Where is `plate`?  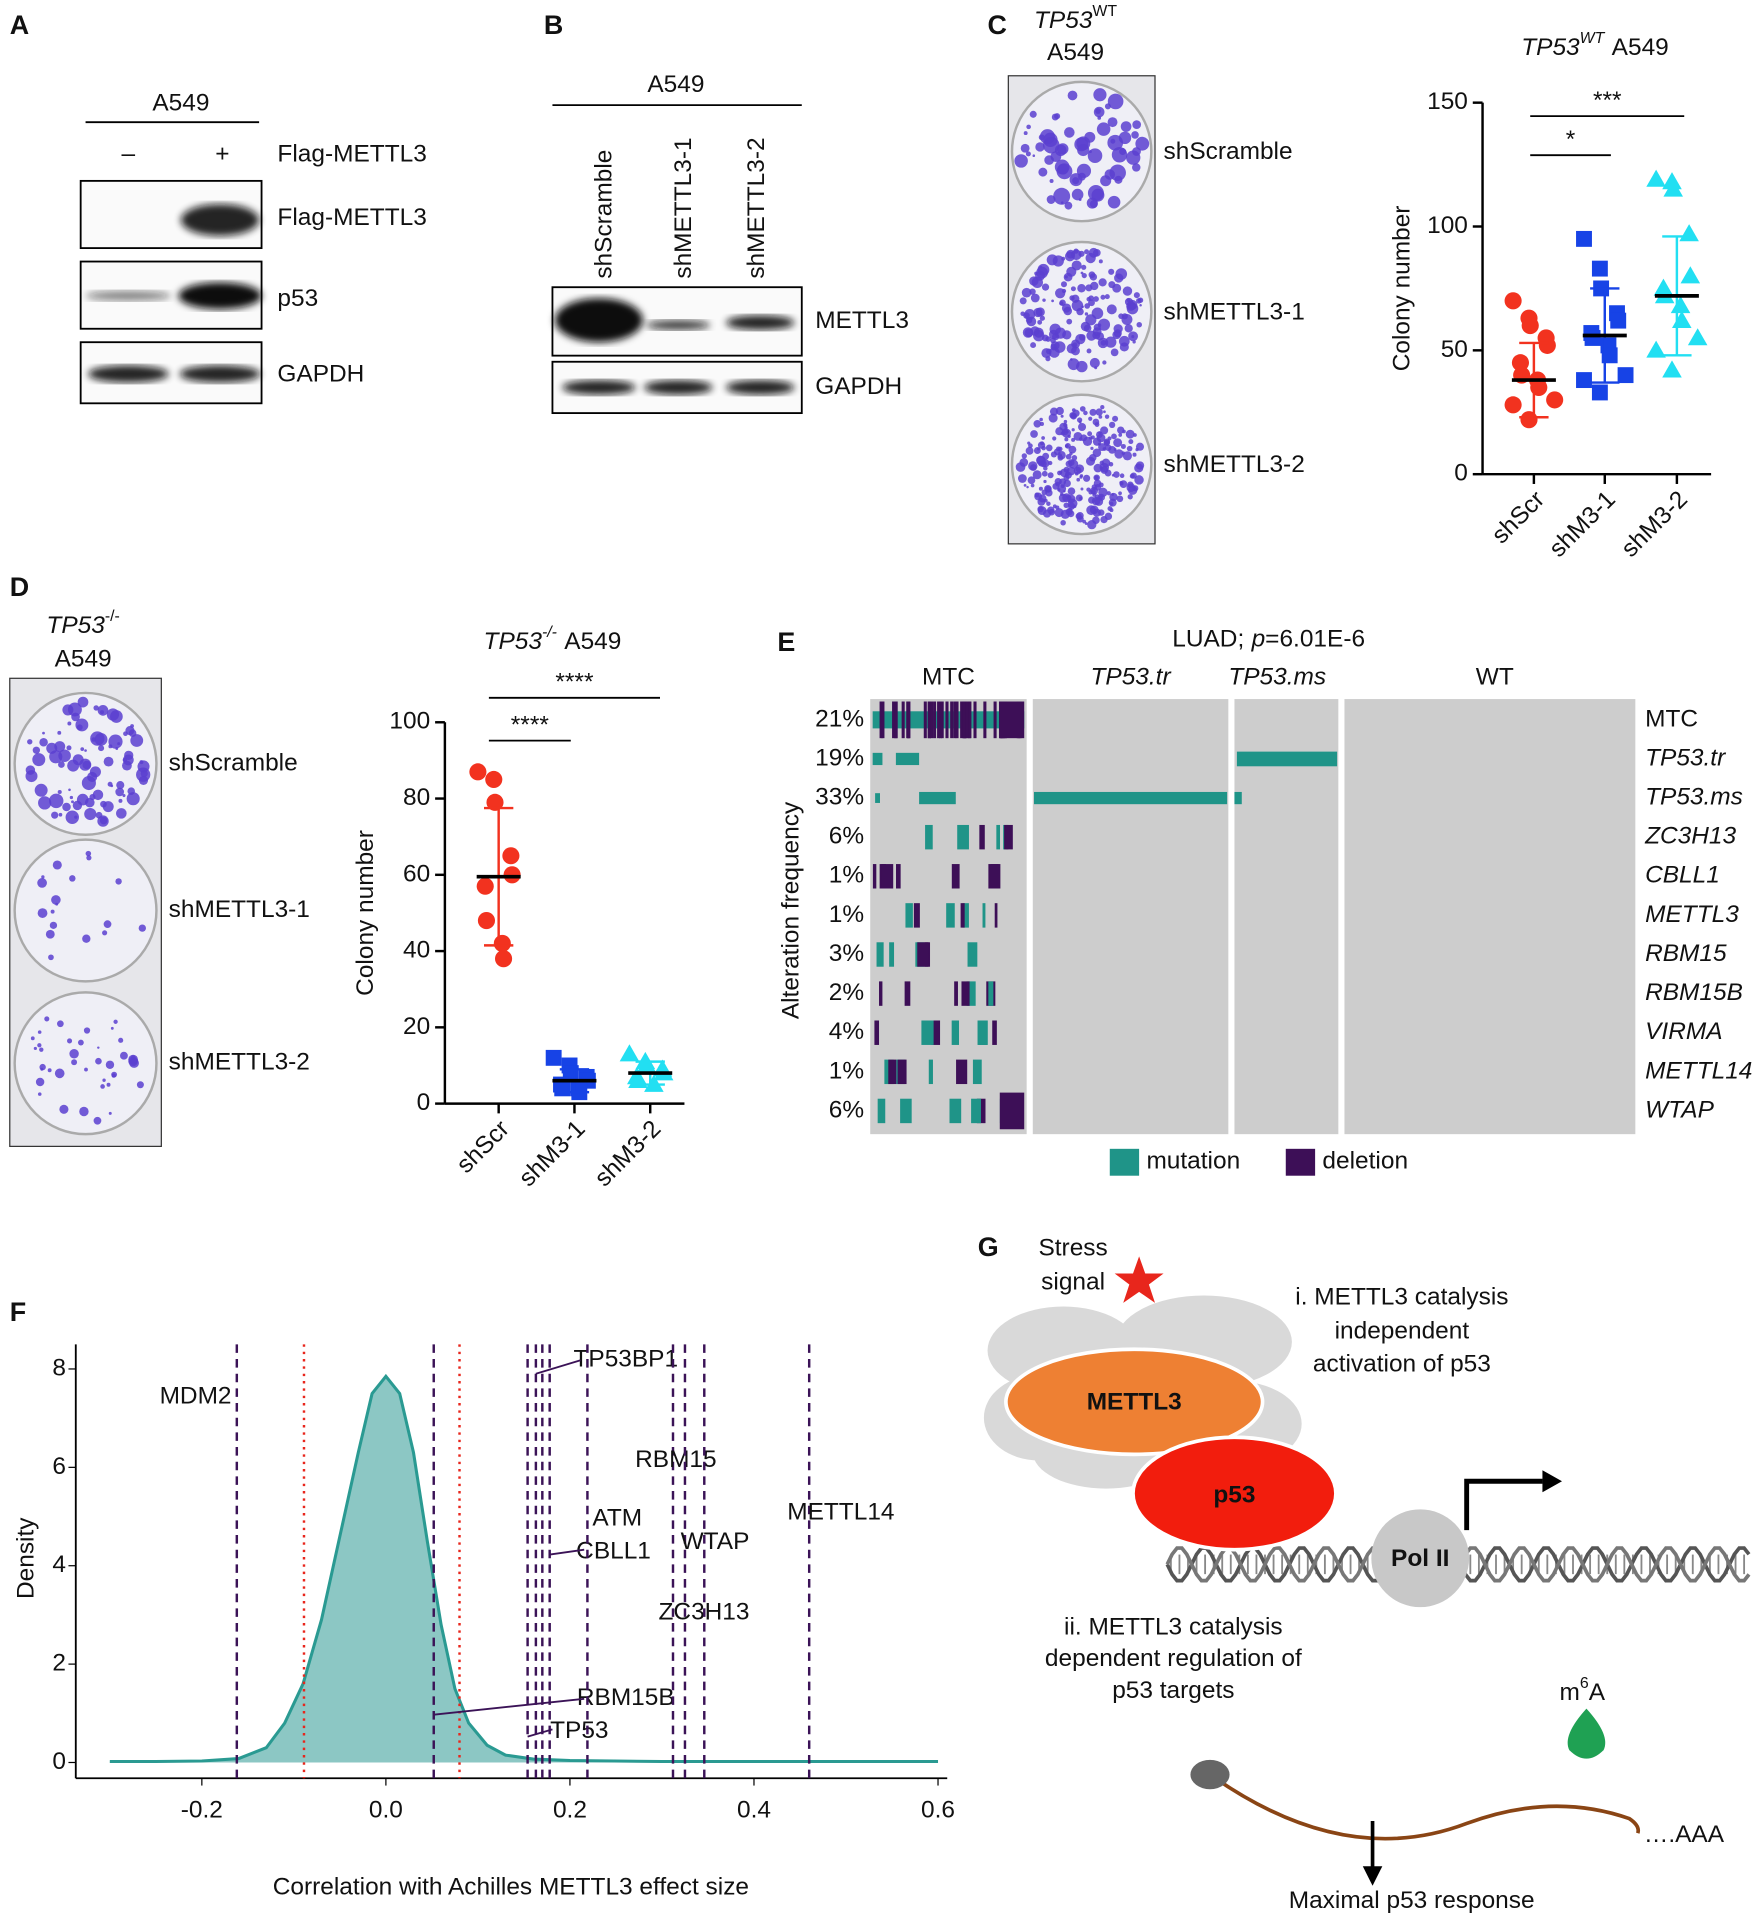 plate is located at coordinates (85, 910).